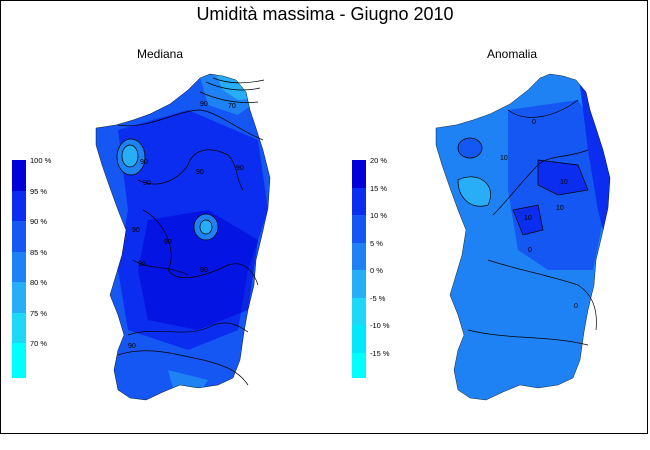  I want to click on legend-label: 75 %, so click(39, 313).